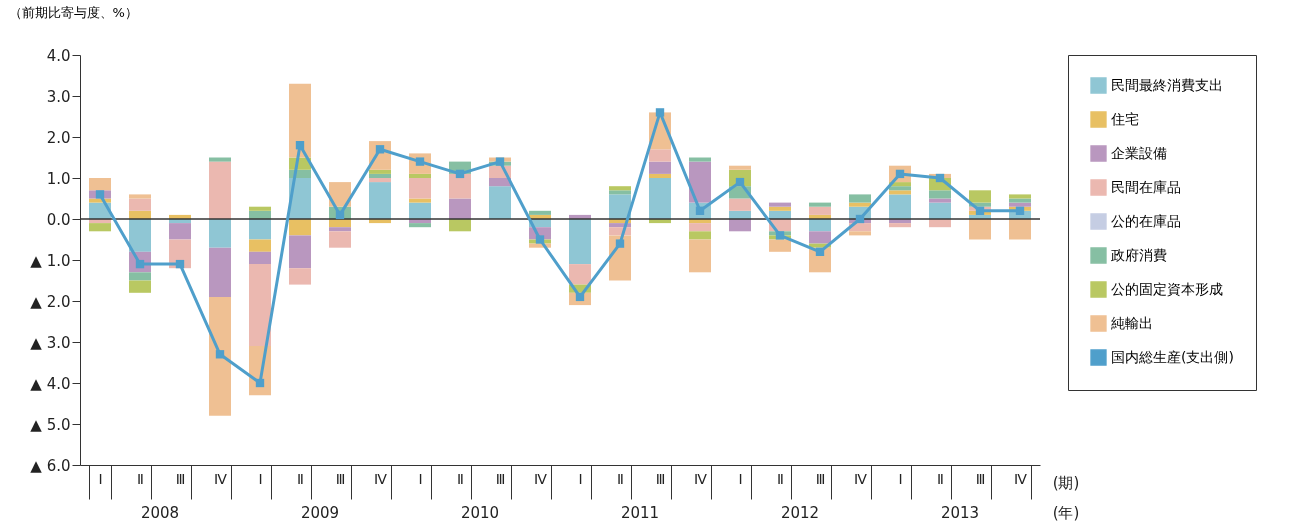  What do you see at coordinates (320, 513) in the screenshot?
I see `text: 2009` at bounding box center [320, 513].